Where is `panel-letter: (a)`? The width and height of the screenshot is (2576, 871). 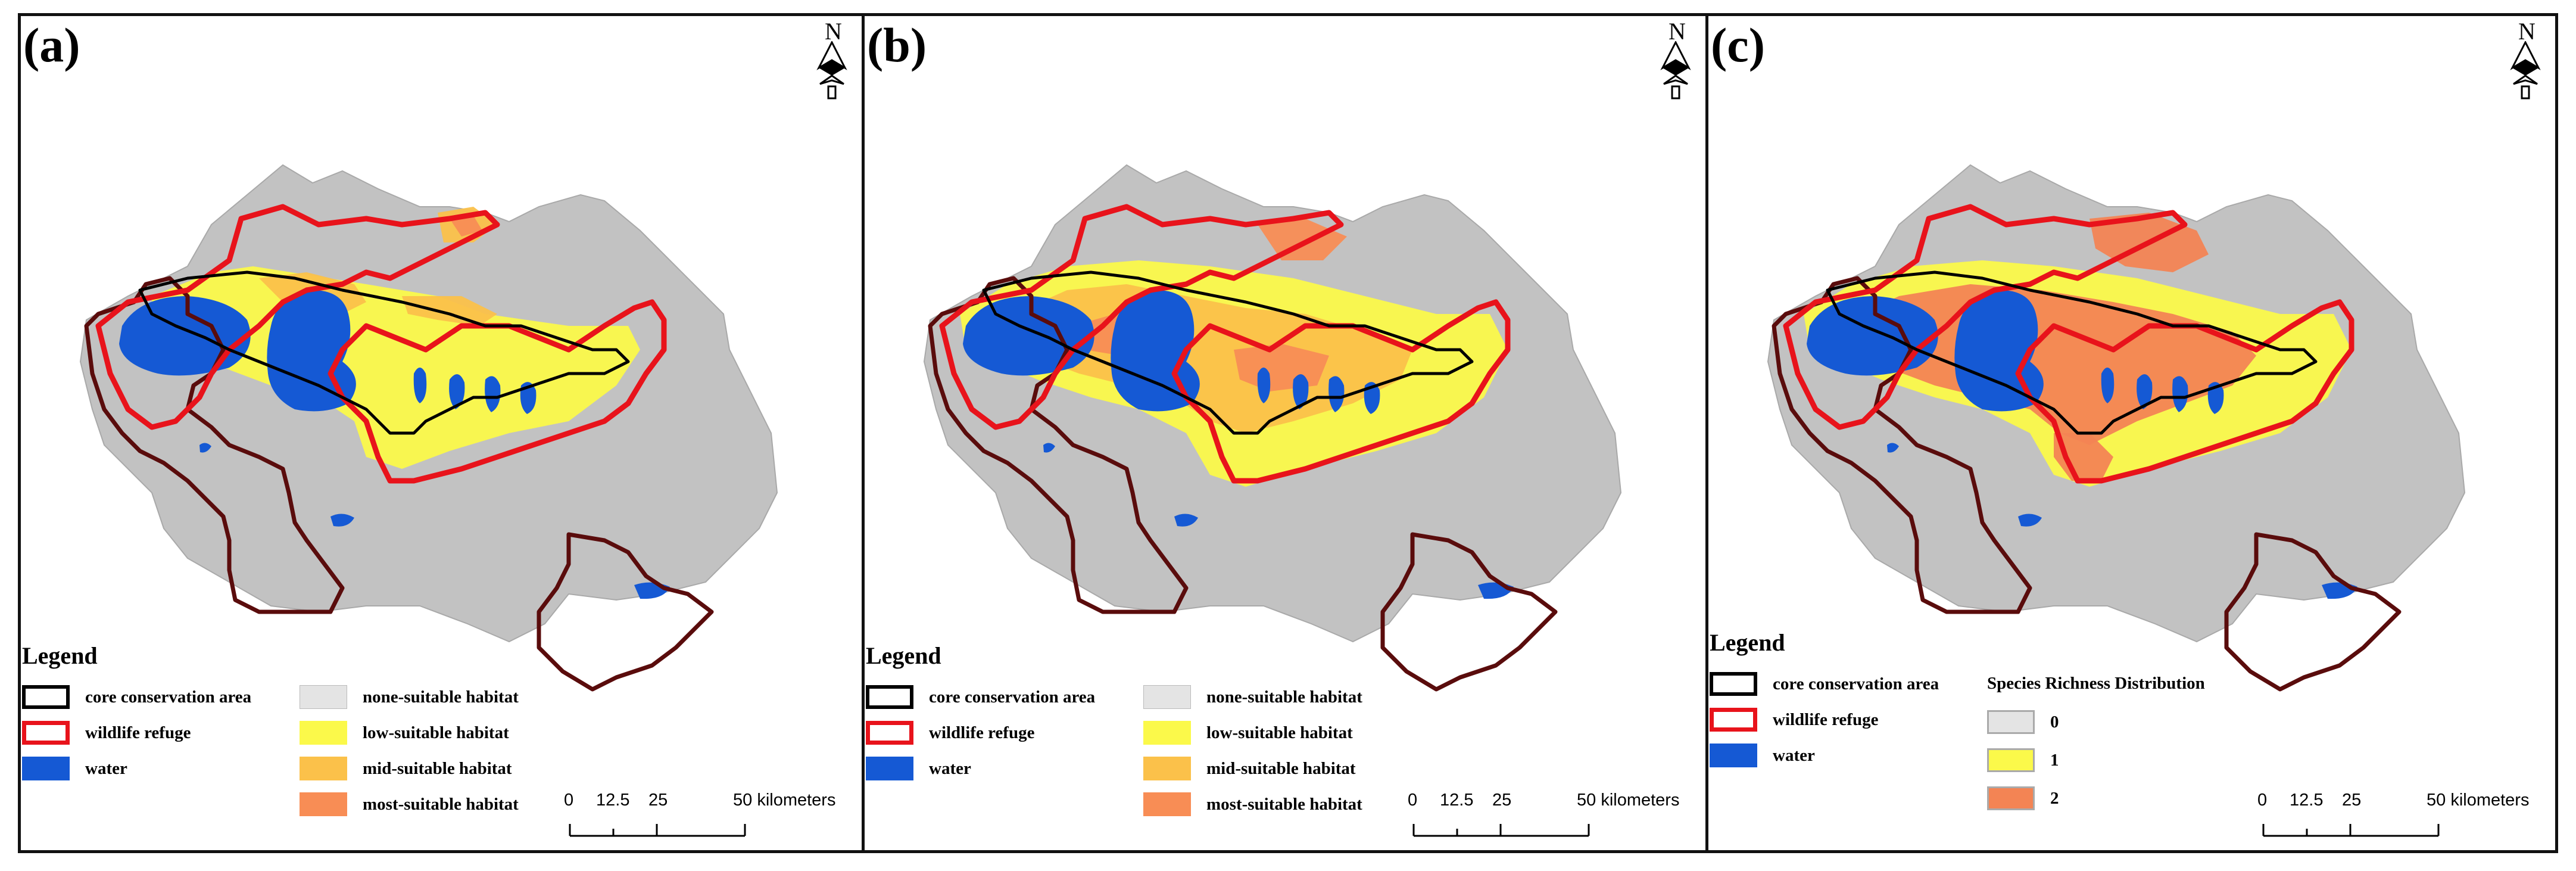
panel-letter: (a) is located at coordinates (52, 45).